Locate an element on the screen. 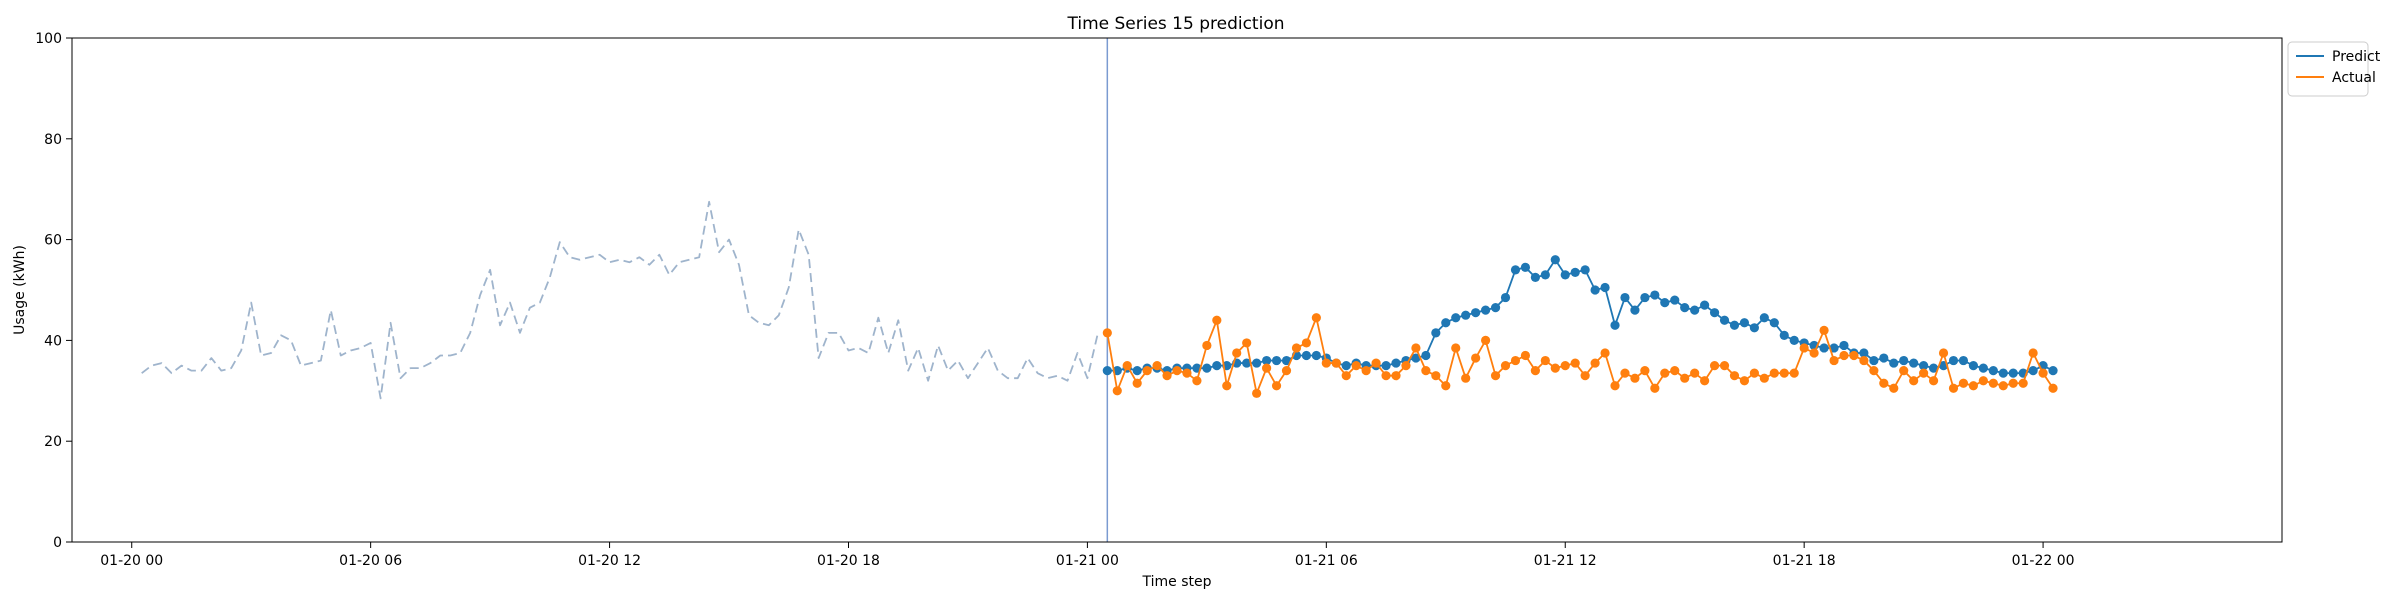  y-tick-label: 0 is located at coordinates (57, 543).